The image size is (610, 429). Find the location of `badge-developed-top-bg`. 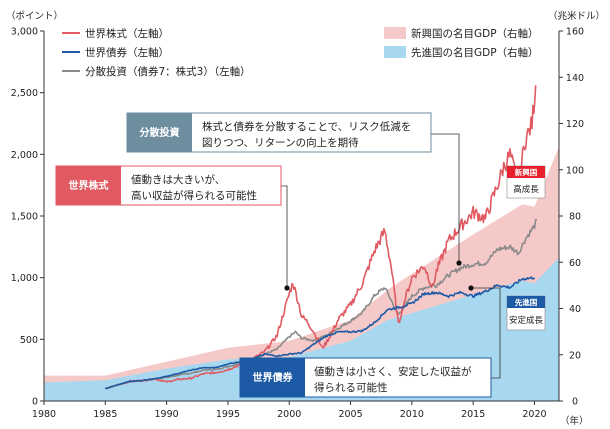

badge-developed-top-bg is located at coordinates (526, 302).